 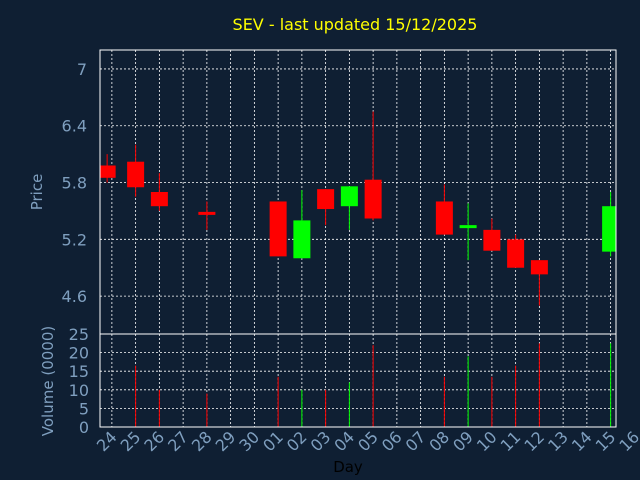 What do you see at coordinates (84, 408) in the screenshot?
I see `volume-tick-label: 5` at bounding box center [84, 408].